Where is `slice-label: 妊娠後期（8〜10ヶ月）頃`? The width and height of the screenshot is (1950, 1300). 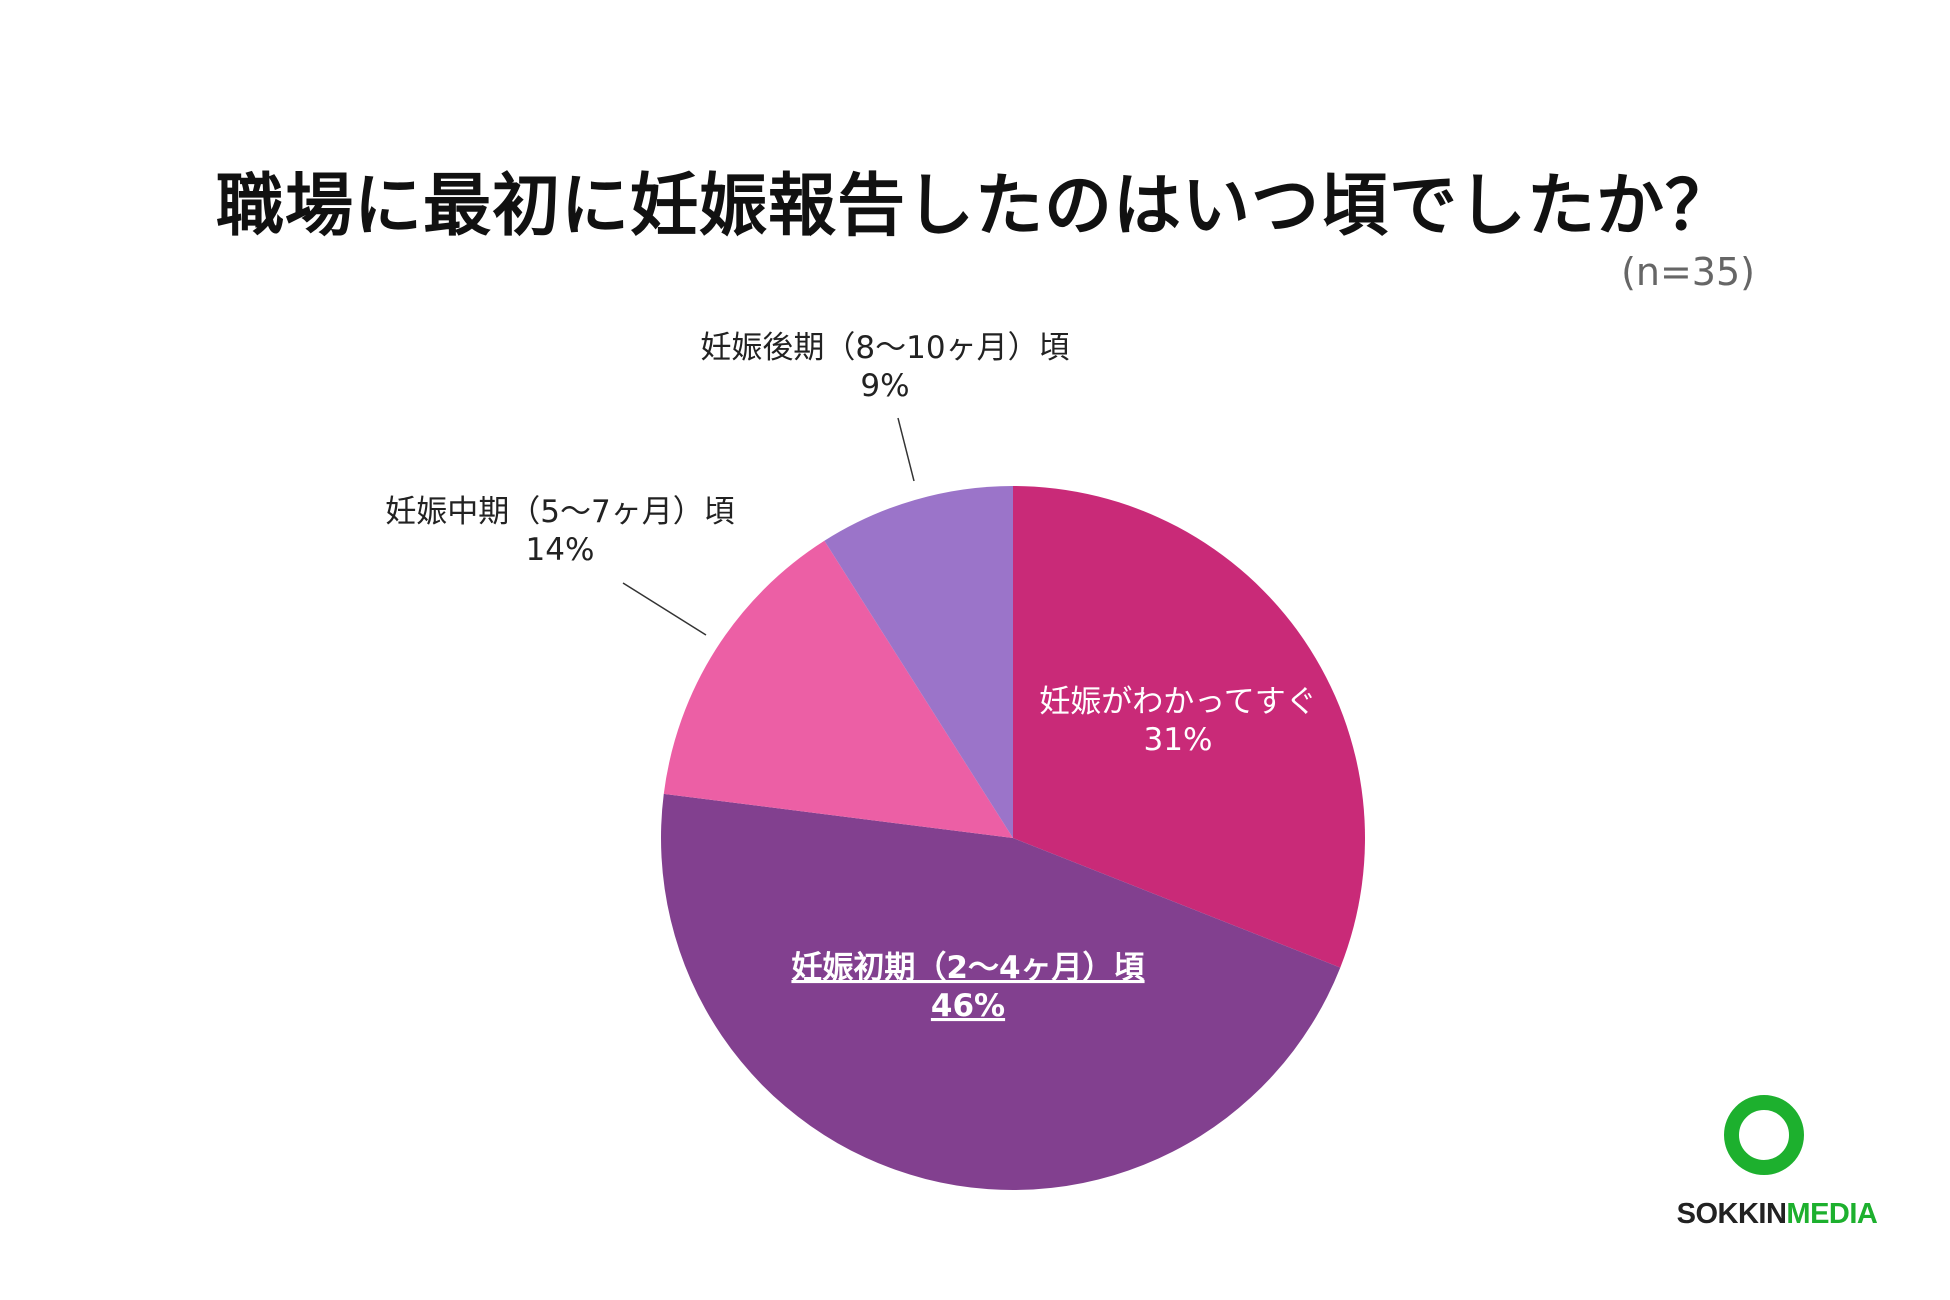
slice-label: 妊娠後期（8〜10ヶ月）頃 is located at coordinates (884, 348).